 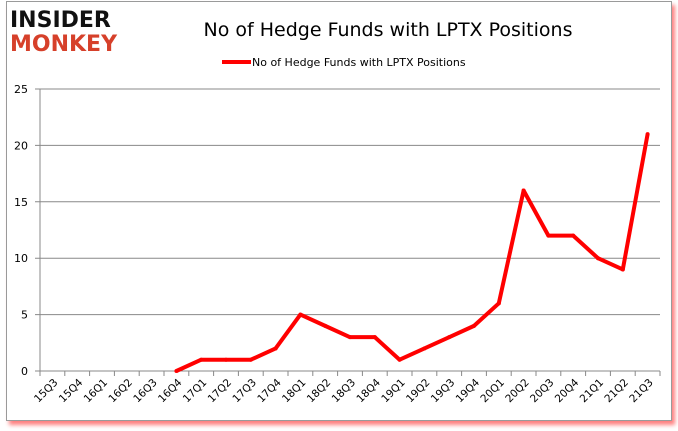 I want to click on x-tick-label: 18Q2, so click(x=319, y=391).